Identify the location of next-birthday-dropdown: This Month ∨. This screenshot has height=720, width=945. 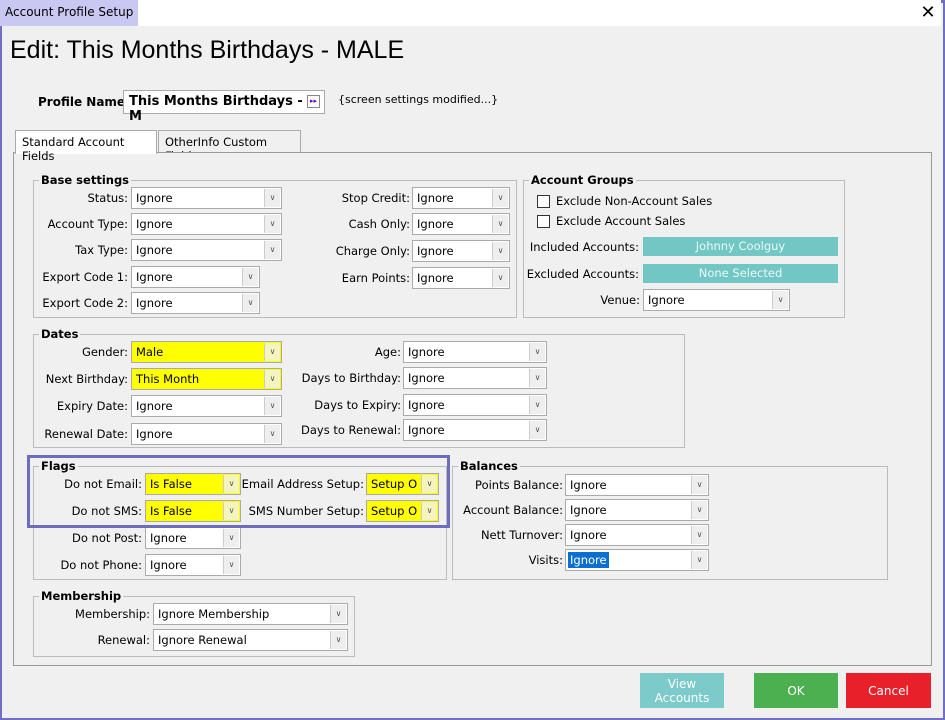
(206, 379).